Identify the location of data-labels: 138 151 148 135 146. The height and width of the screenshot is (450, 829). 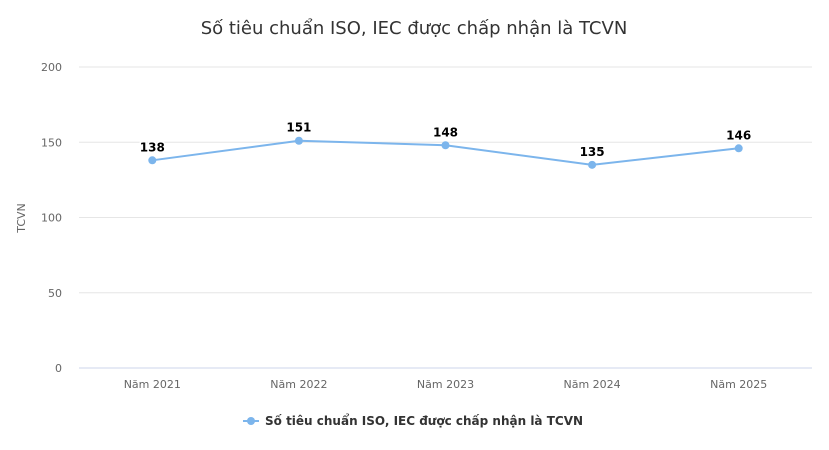
(445, 139).